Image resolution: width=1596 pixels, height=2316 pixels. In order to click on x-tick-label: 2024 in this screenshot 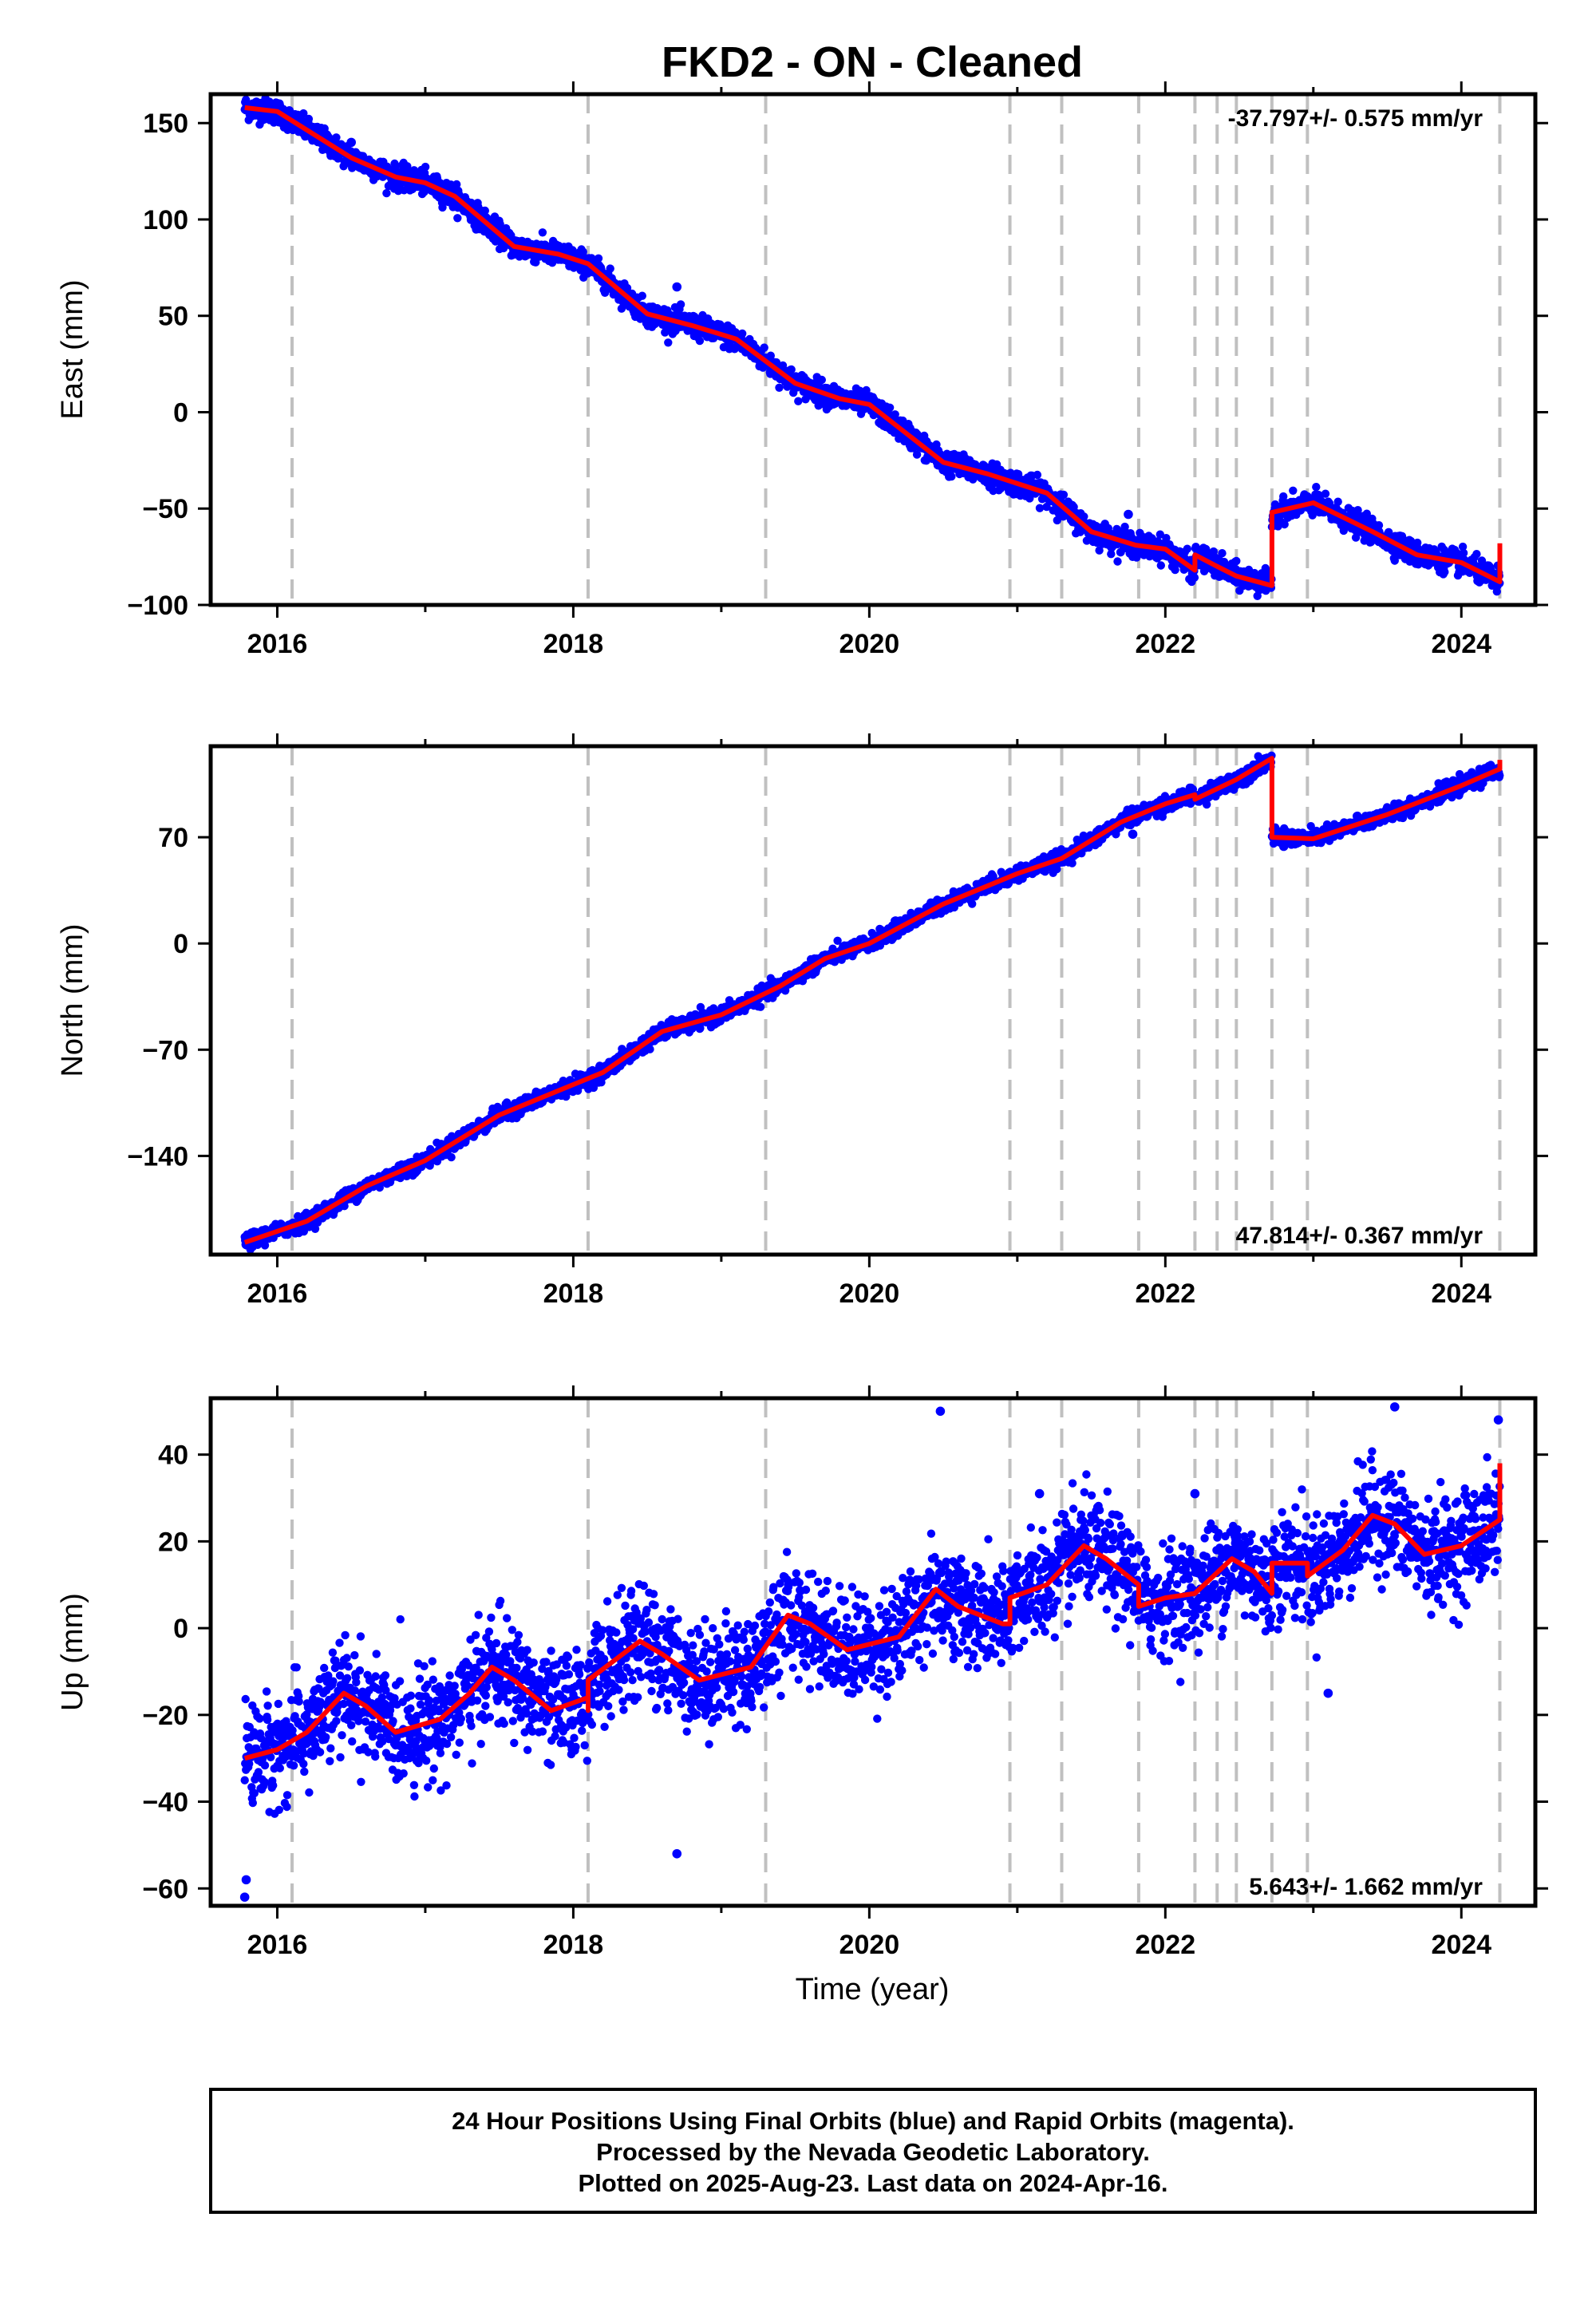, I will do `click(1461, 644)`.